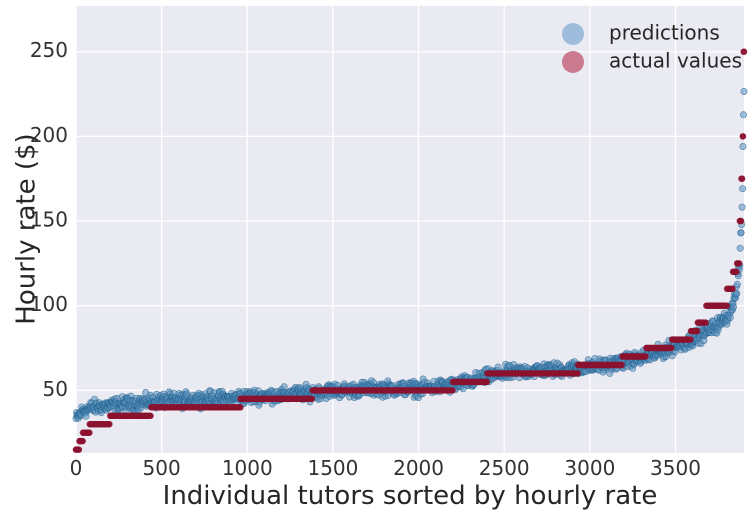 The width and height of the screenshot is (751, 515). I want to click on x-axis-title: Individual tutors sorted by hourly rate, so click(410, 496).